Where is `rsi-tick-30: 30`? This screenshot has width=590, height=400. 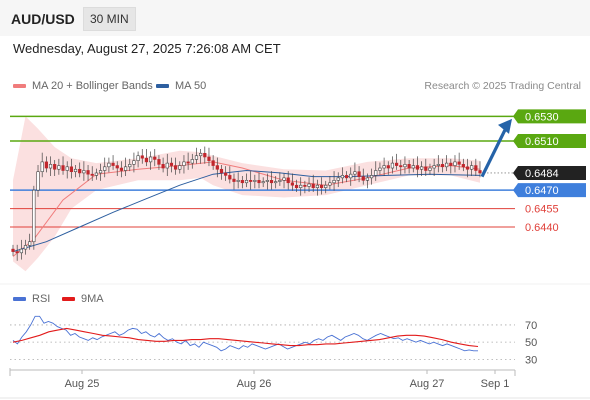
rsi-tick-30: 30 is located at coordinates (531, 360).